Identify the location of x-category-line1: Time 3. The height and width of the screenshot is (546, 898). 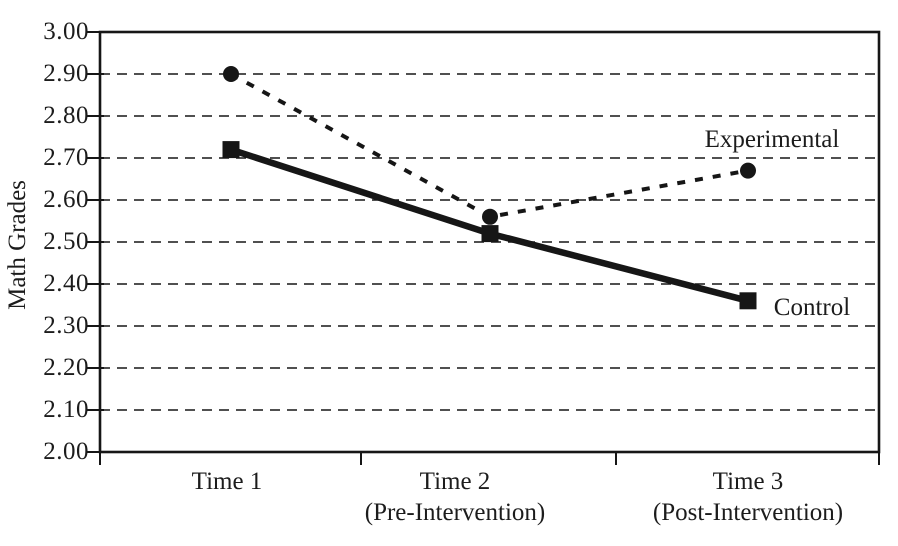
(748, 481).